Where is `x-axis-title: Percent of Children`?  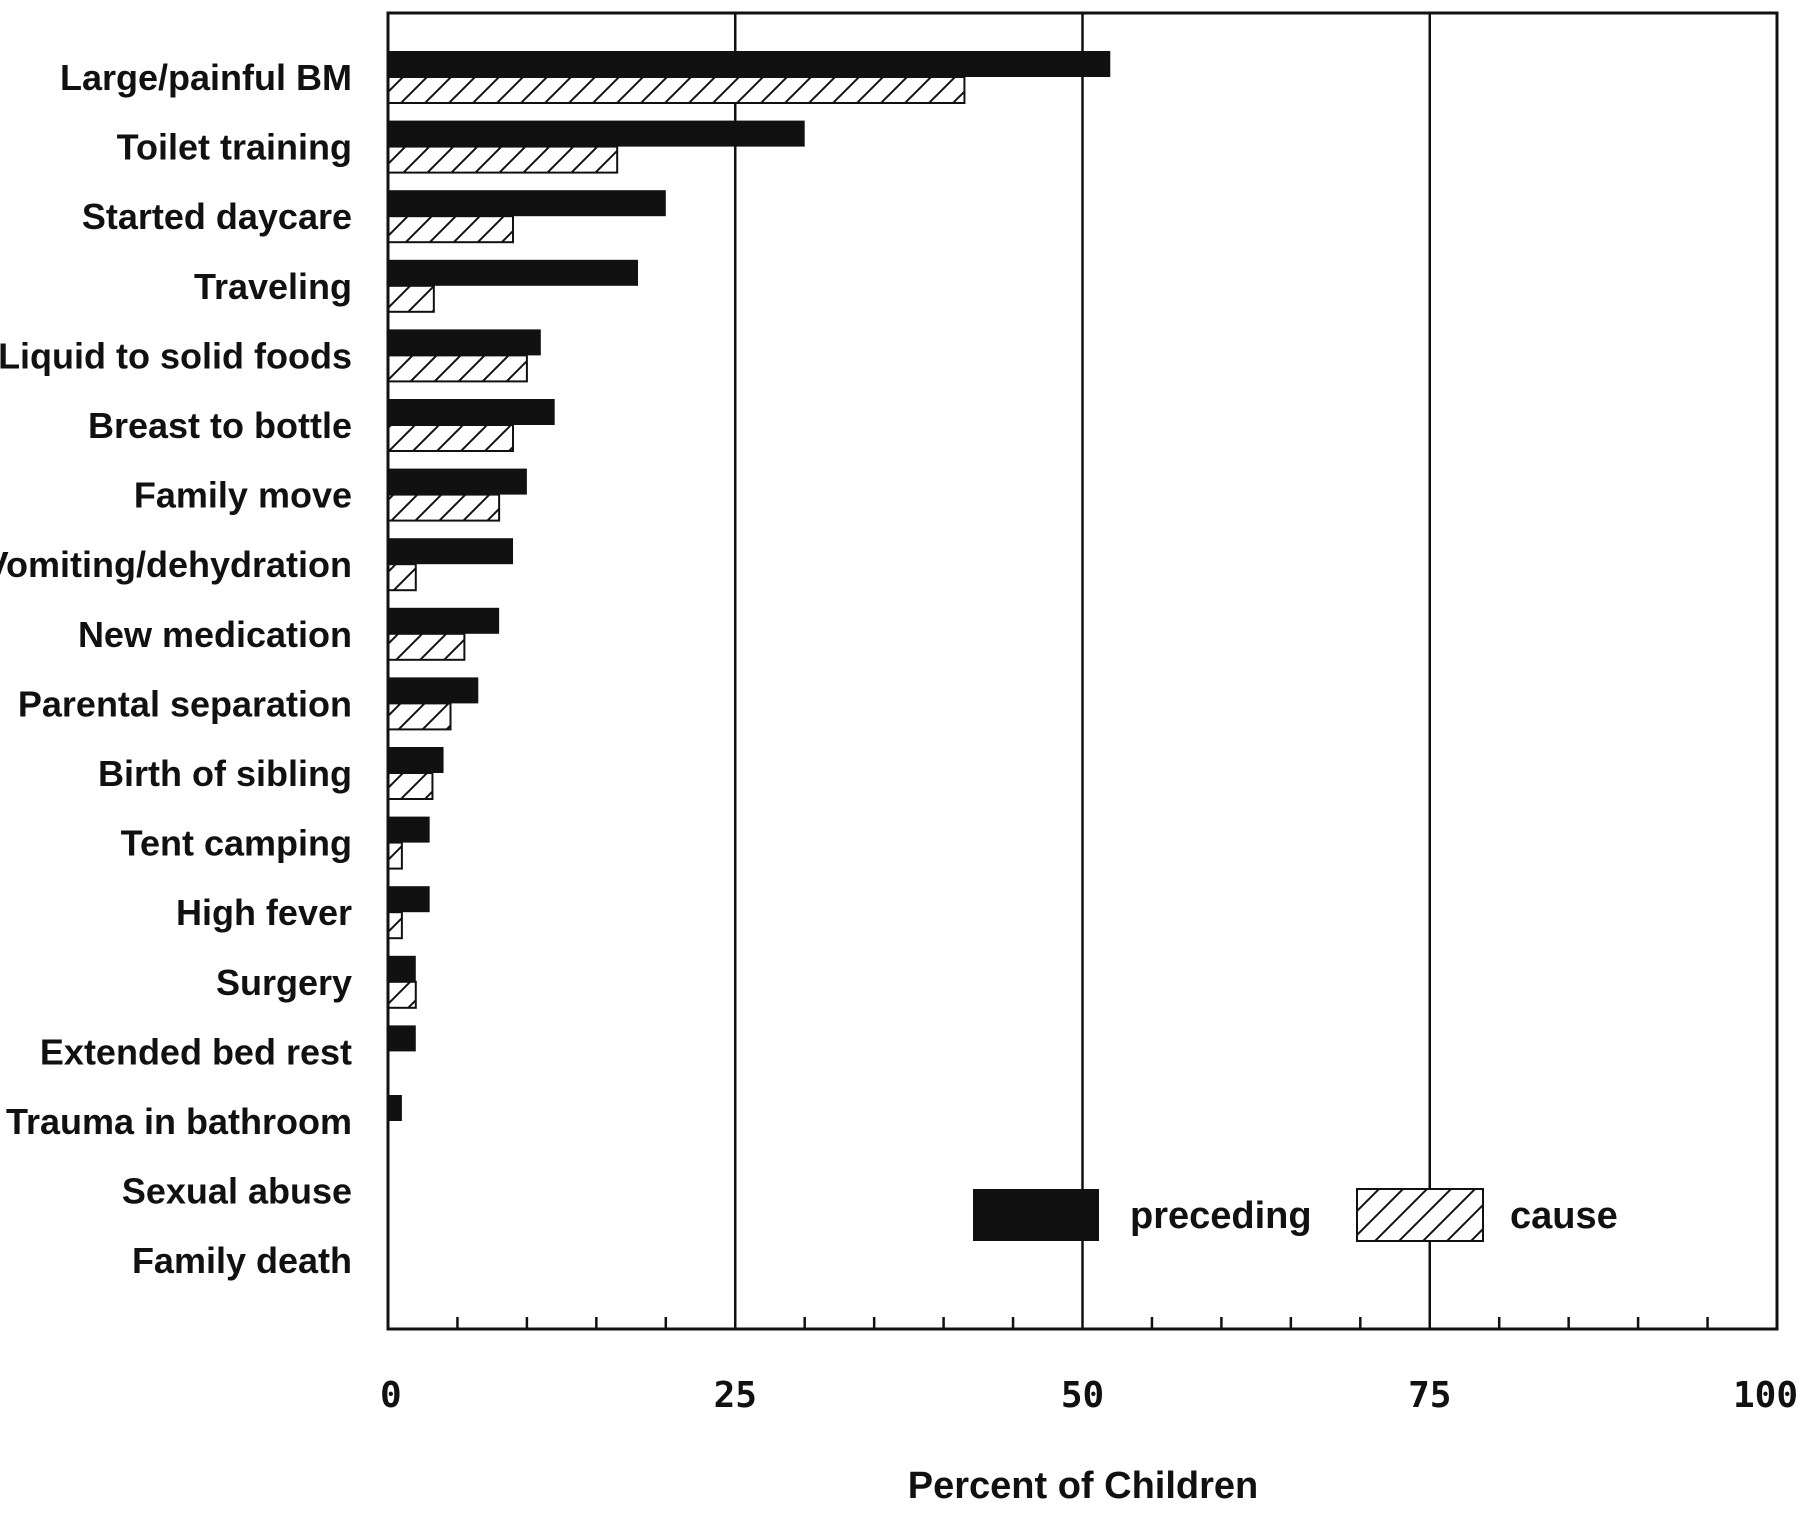 x-axis-title: Percent of Children is located at coordinates (1083, 1486).